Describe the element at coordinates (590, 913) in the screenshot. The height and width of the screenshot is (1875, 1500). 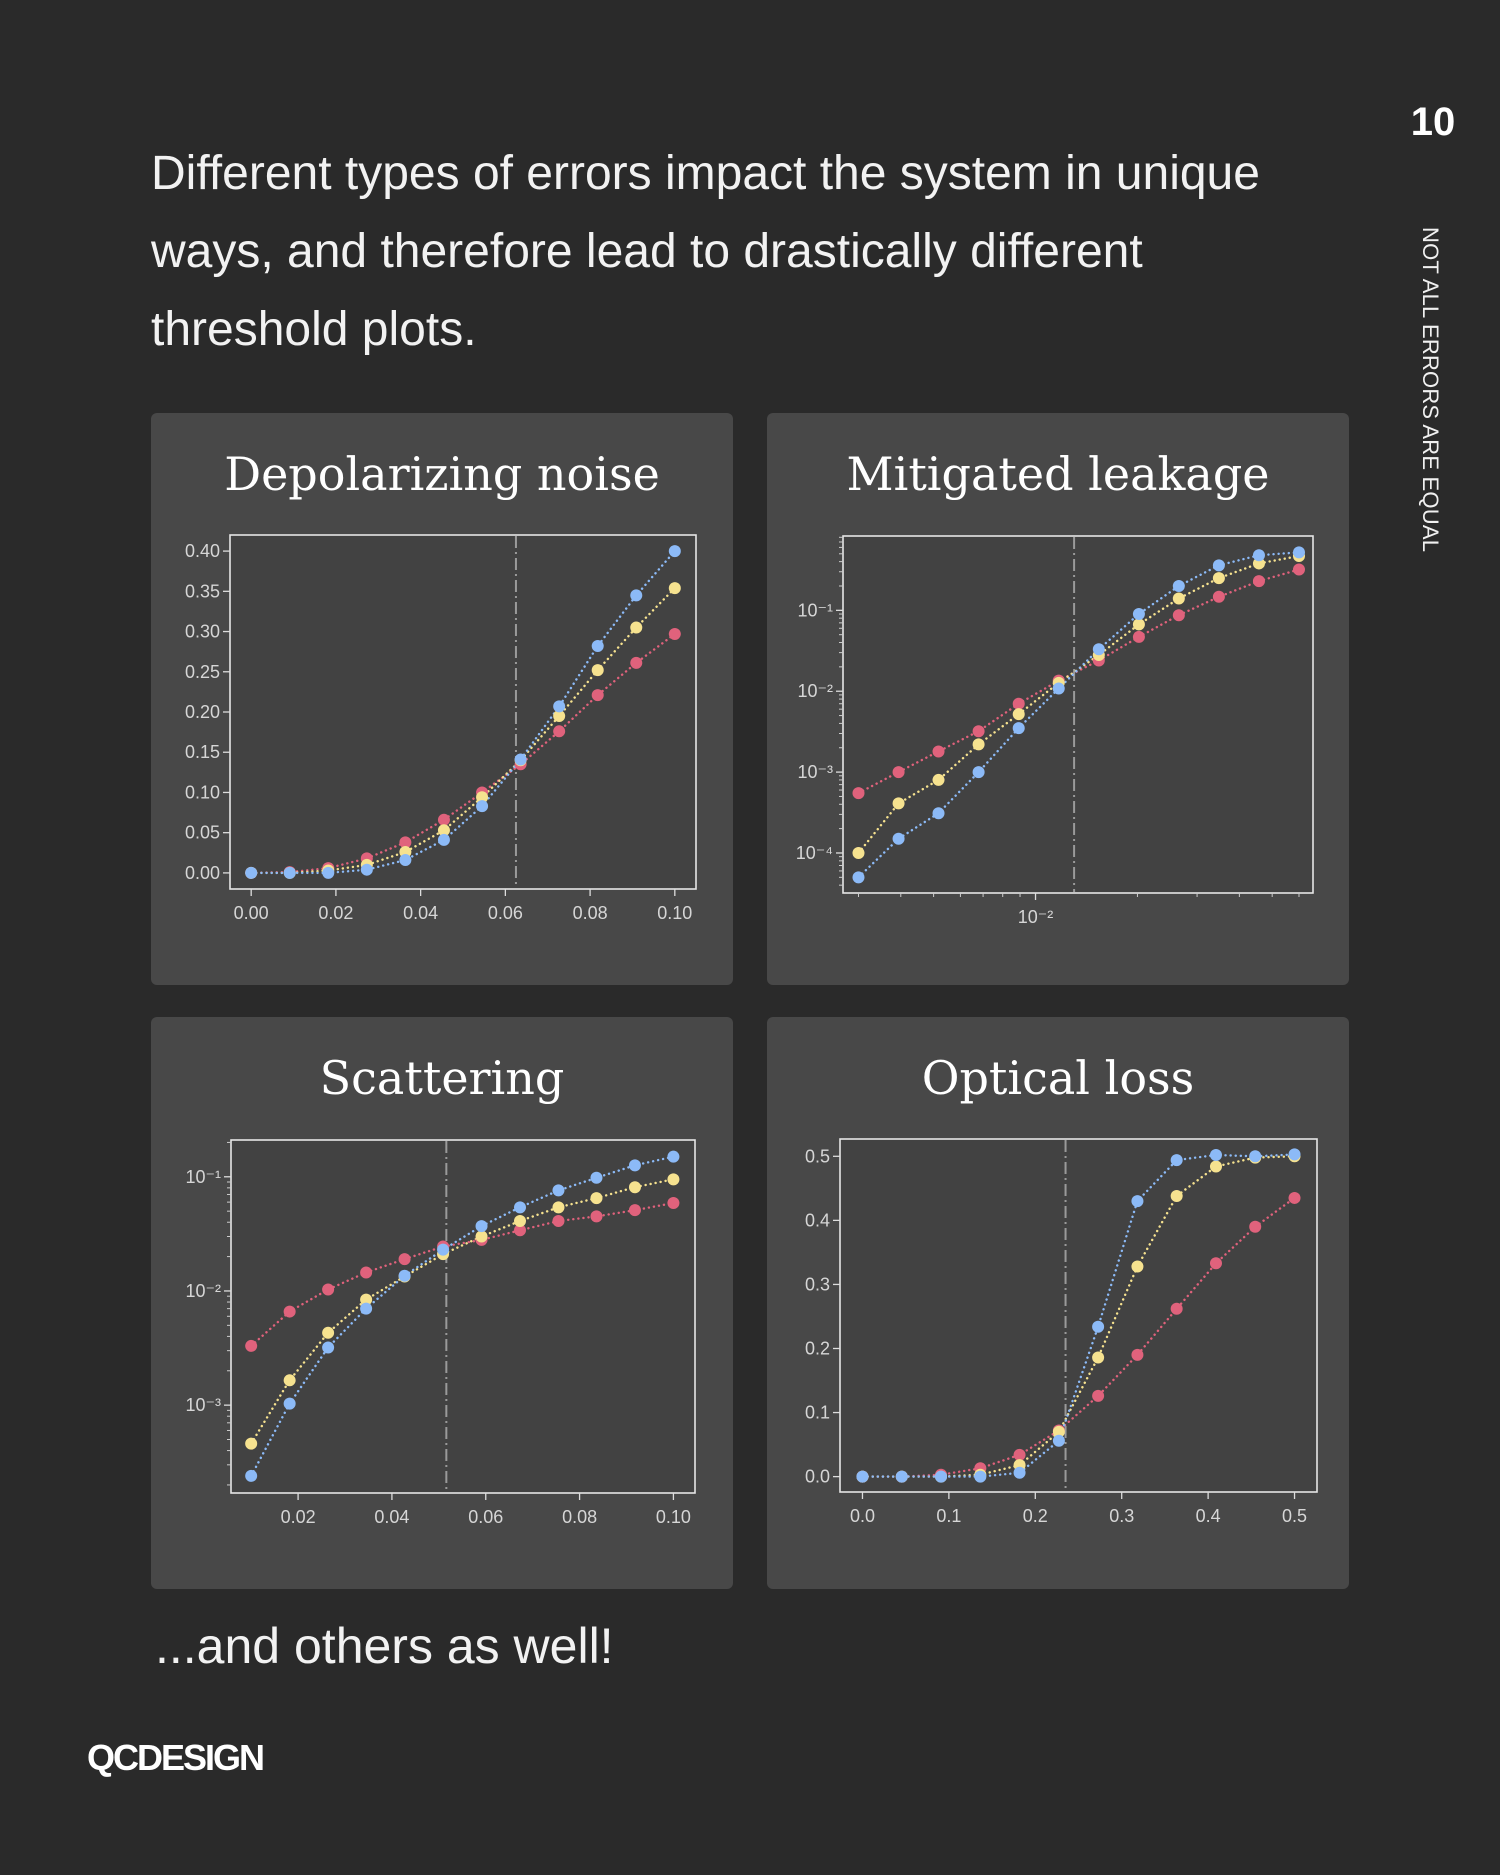
I see `x-tick-label: 0.08` at that location.